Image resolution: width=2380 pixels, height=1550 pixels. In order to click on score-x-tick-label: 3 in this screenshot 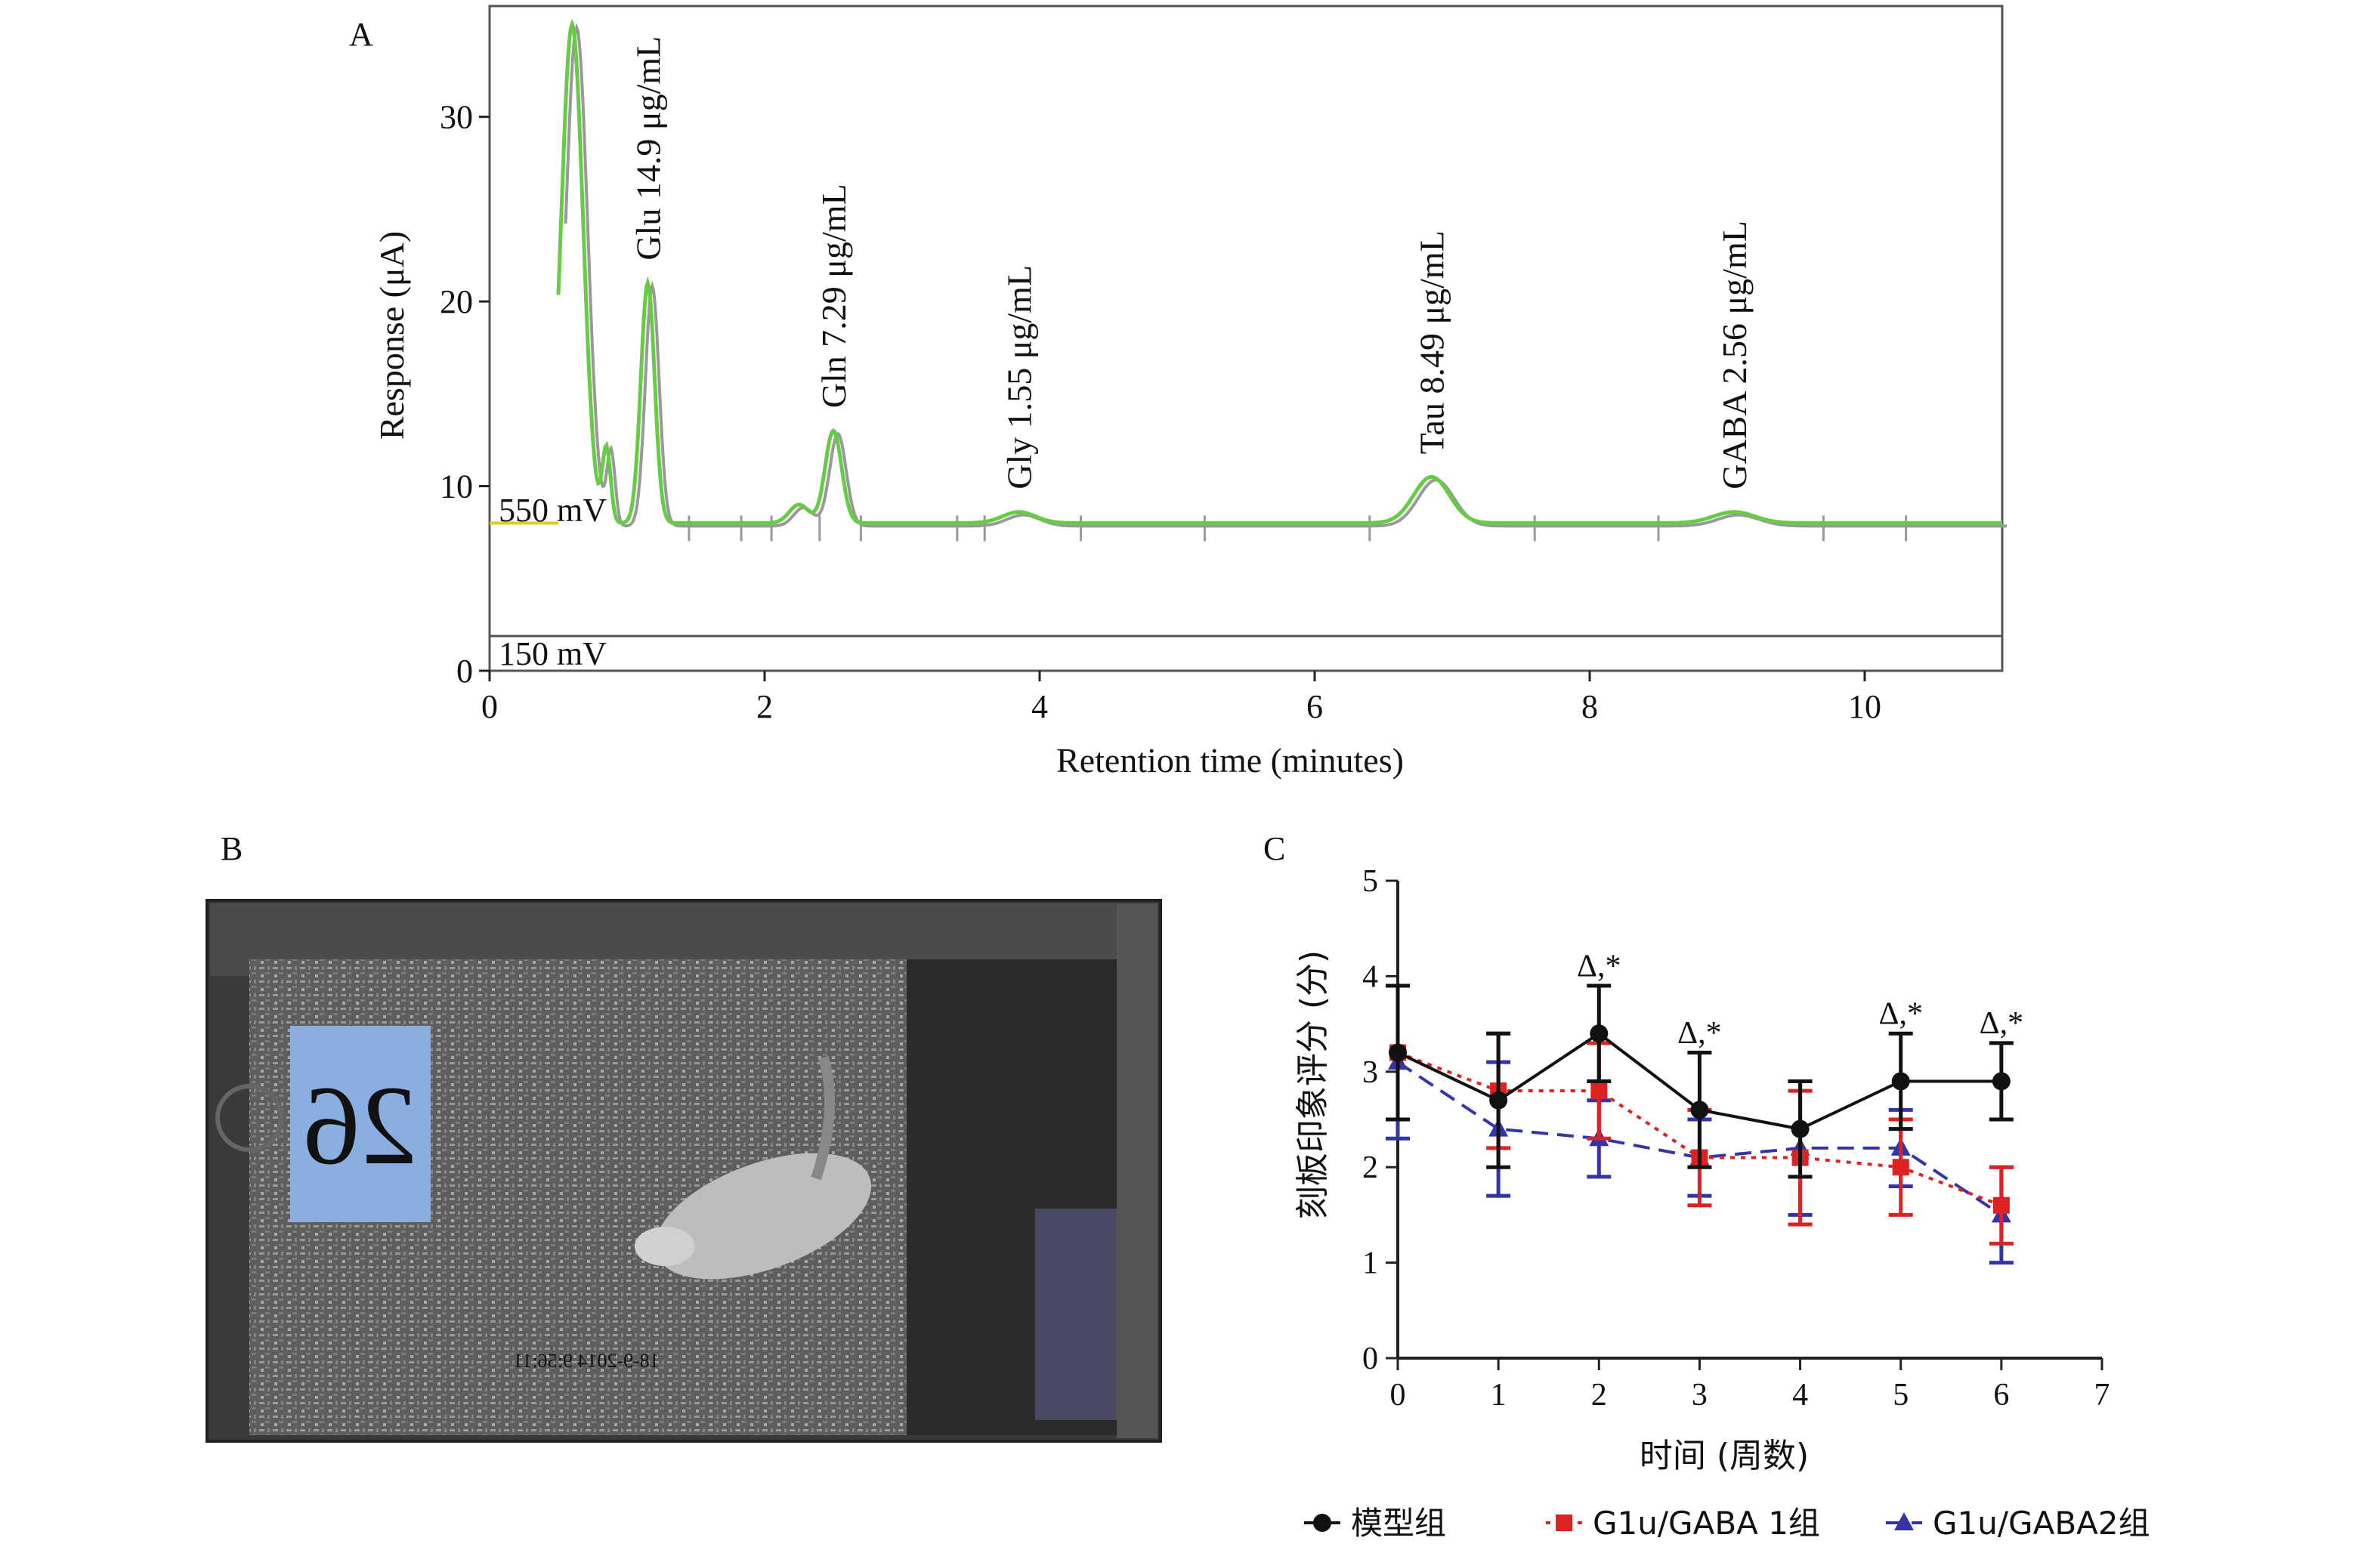, I will do `click(1700, 1395)`.